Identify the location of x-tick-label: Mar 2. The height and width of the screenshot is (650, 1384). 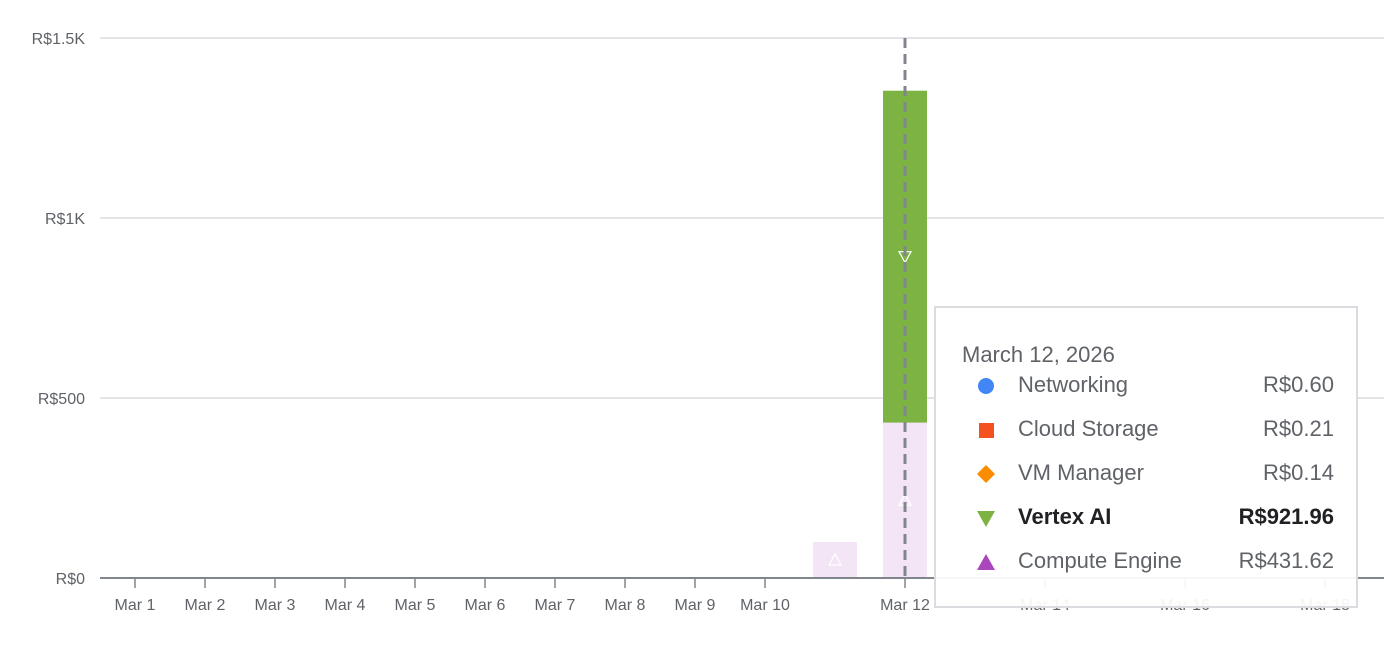
(205, 605).